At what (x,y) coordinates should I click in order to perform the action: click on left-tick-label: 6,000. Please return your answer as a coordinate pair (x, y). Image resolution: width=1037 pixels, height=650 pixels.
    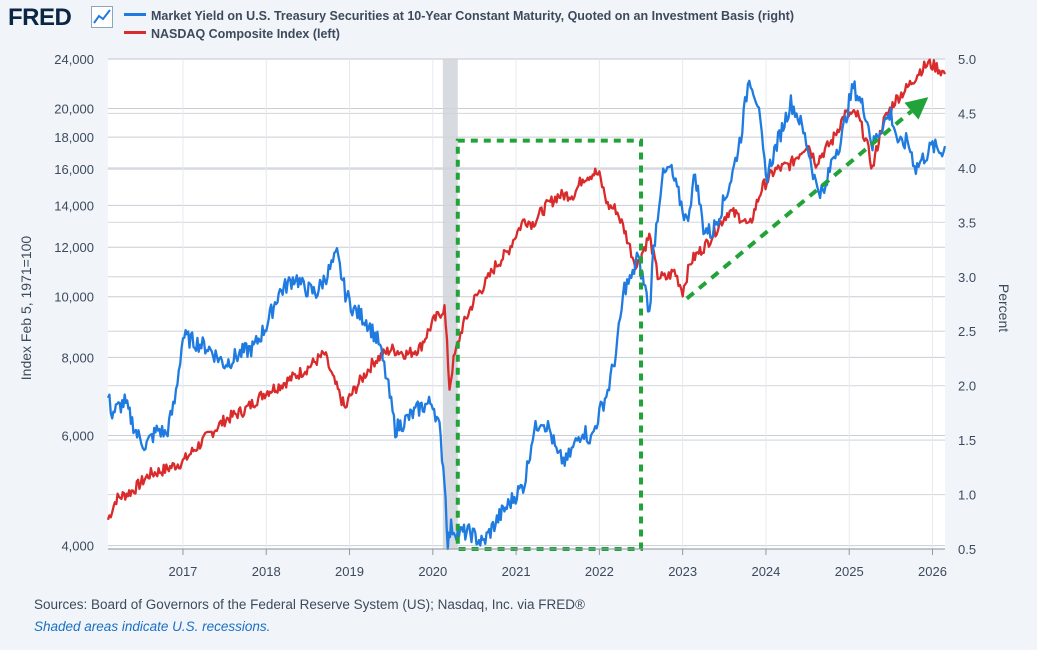
    Looking at the image, I should click on (77, 435).